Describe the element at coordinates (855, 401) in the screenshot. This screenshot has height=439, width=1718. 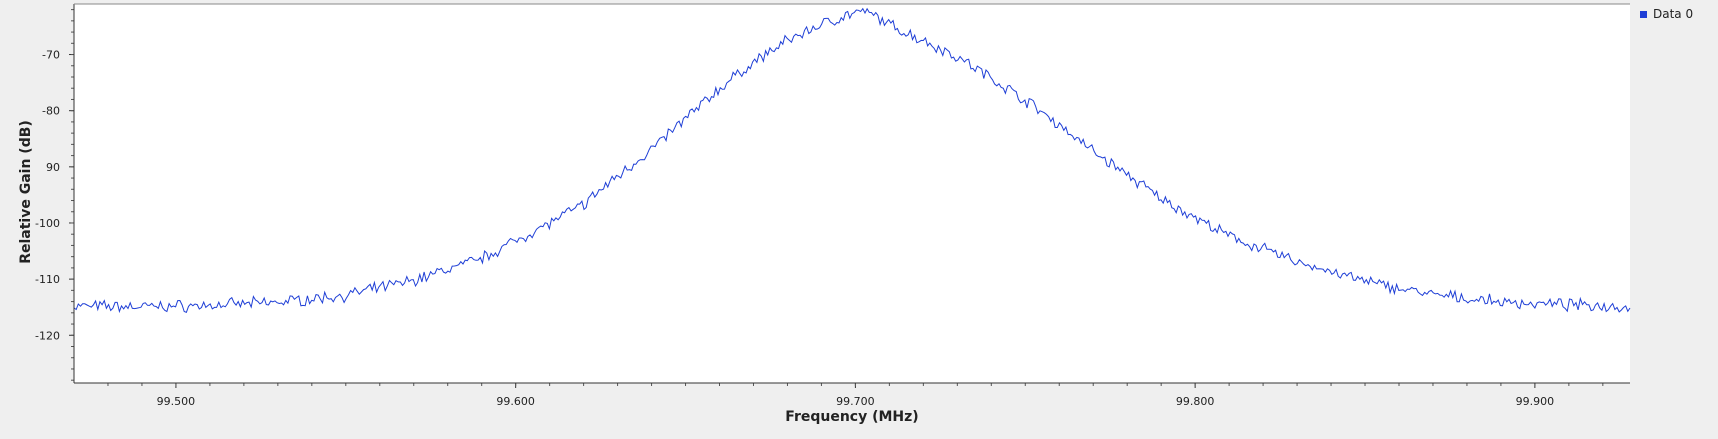
I see `x-tick-label: 99.700` at that location.